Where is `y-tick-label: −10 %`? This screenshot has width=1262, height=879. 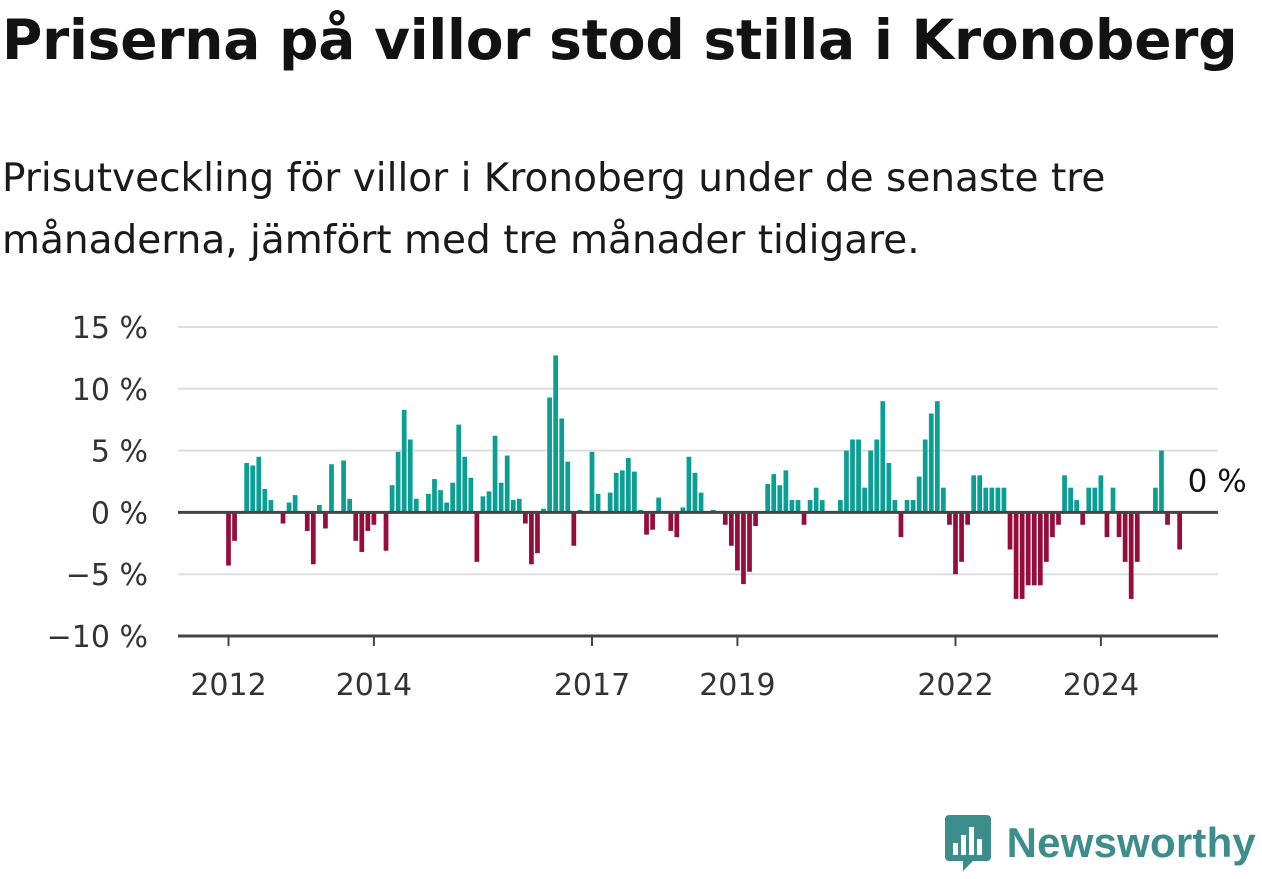
y-tick-label: −10 % is located at coordinates (97, 637).